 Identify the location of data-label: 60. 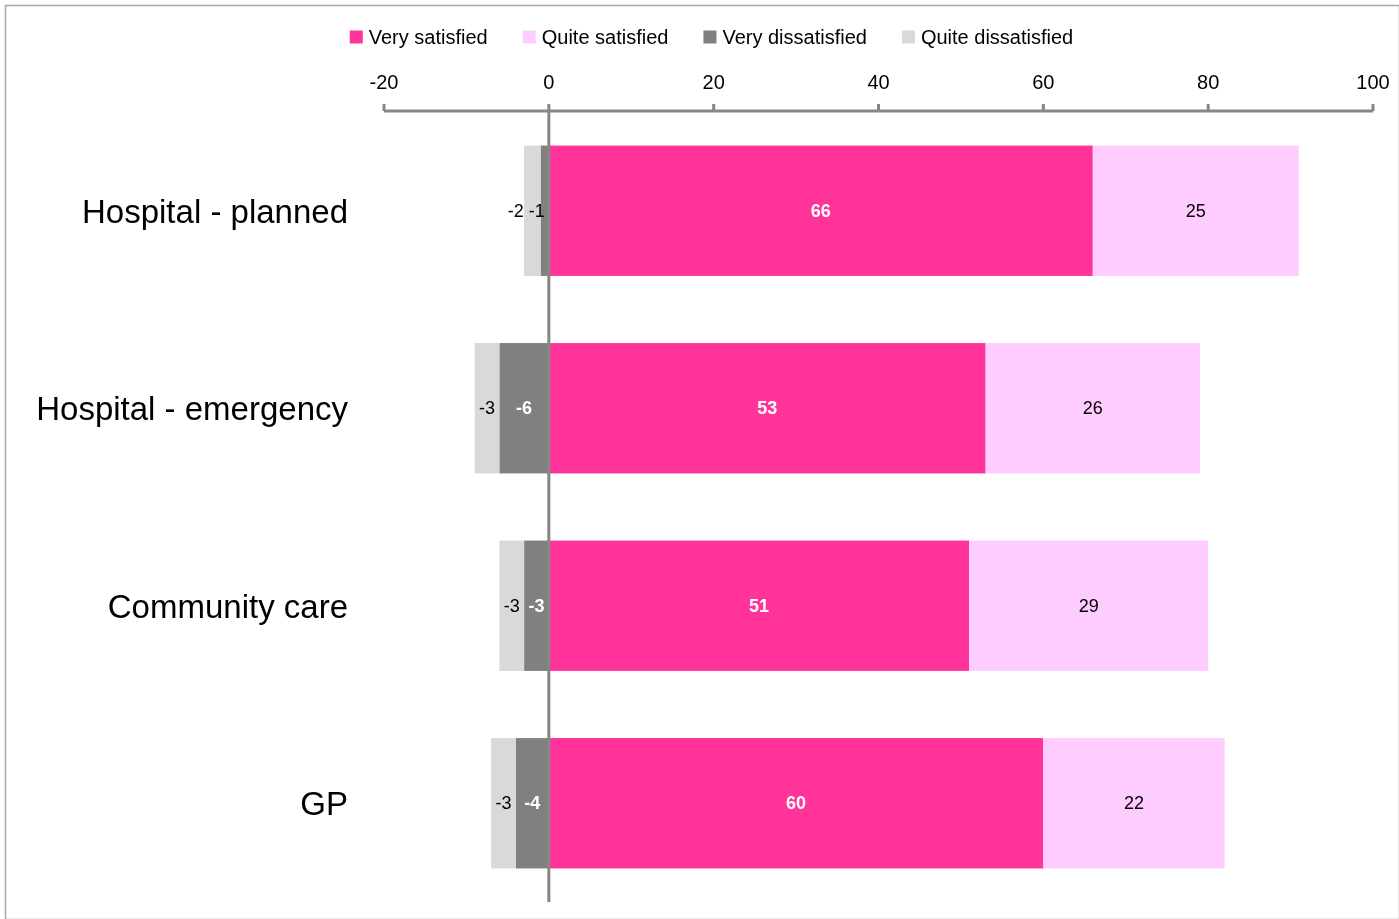
(796, 803).